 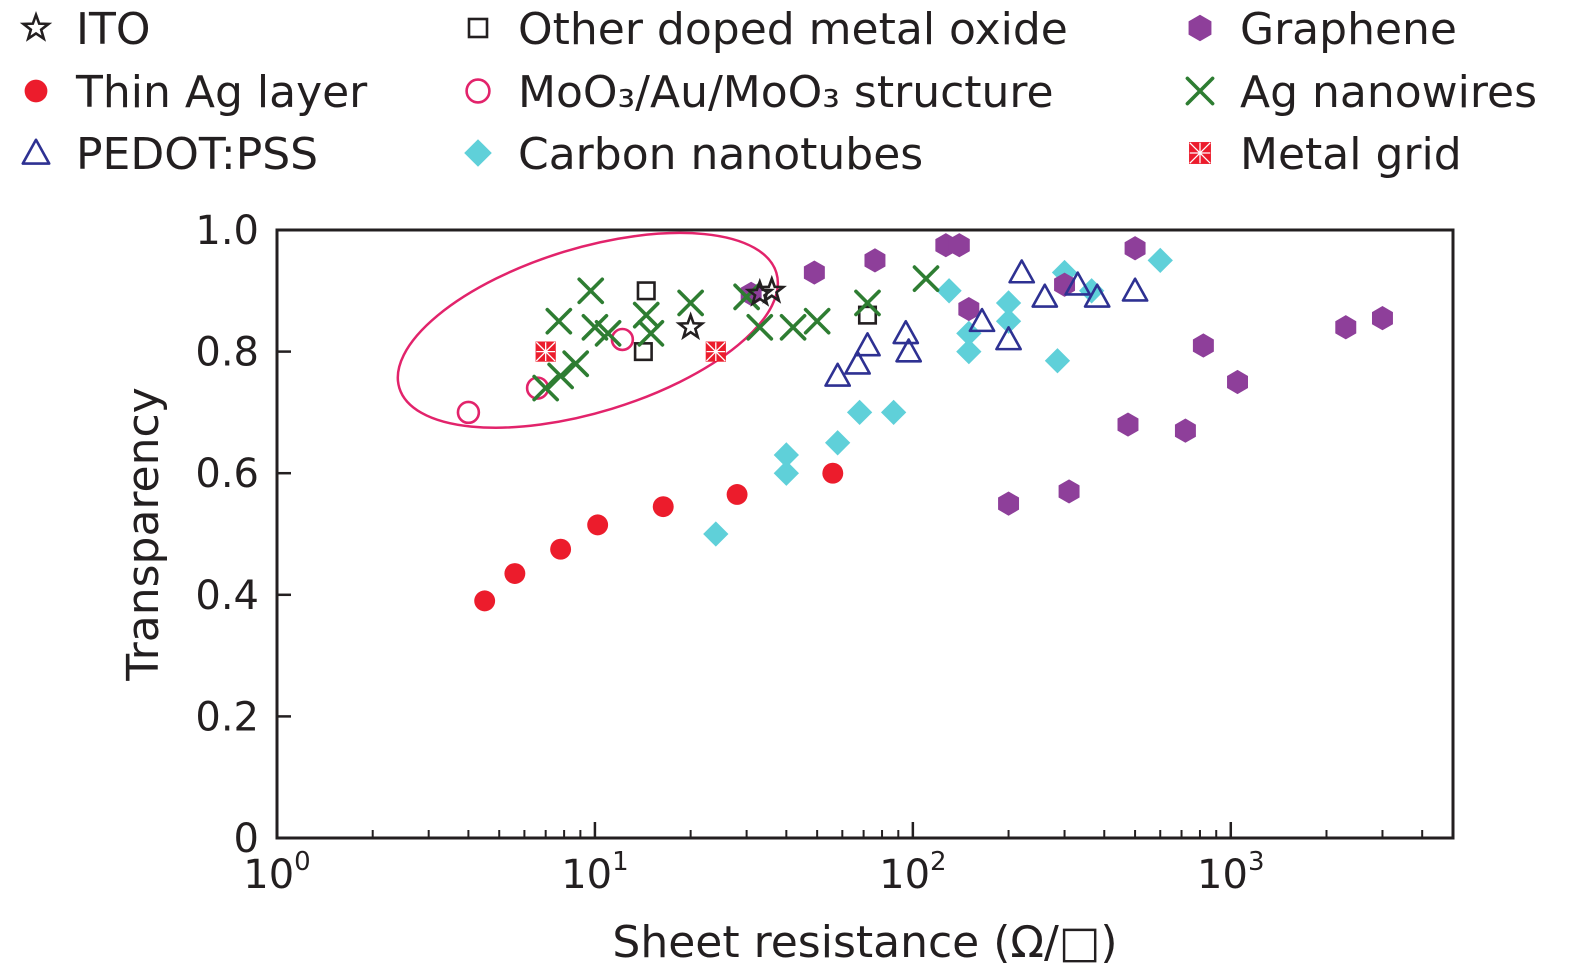 I want to click on legend-item-ito: ITO, so click(x=85, y=29).